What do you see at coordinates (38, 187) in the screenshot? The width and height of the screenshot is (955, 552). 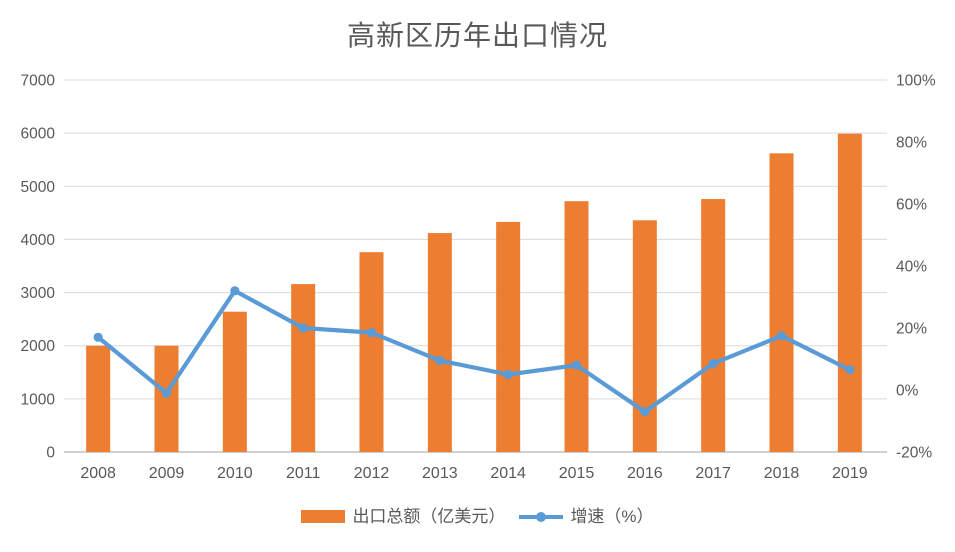 I see `left-axis-tick-5000: 5000` at bounding box center [38, 187].